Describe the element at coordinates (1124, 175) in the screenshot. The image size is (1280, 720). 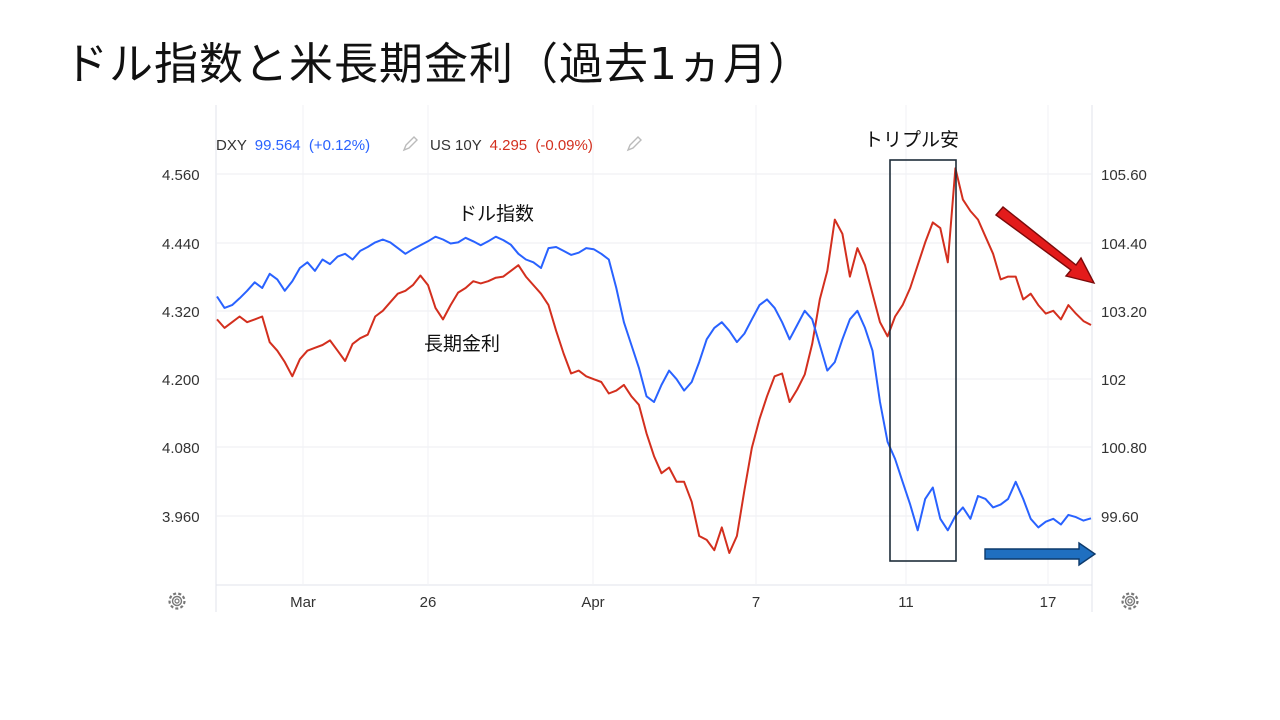
I see `right-axis-tick-label: 105.60` at that location.